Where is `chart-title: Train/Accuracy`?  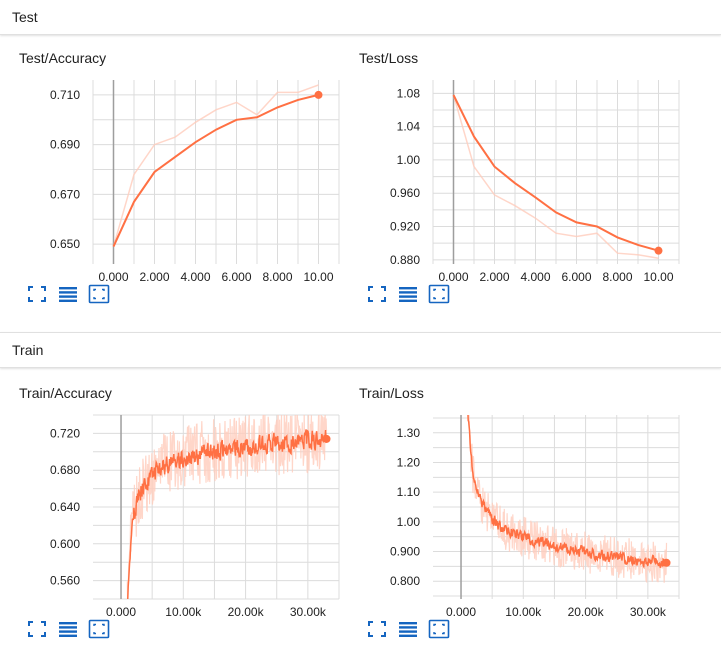 chart-title: Train/Accuracy is located at coordinates (65, 393).